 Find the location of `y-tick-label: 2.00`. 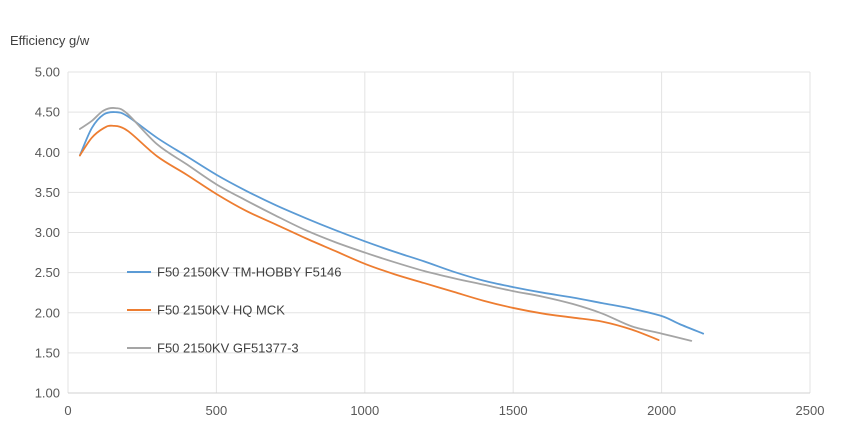

y-tick-label: 2.00 is located at coordinates (47, 312).